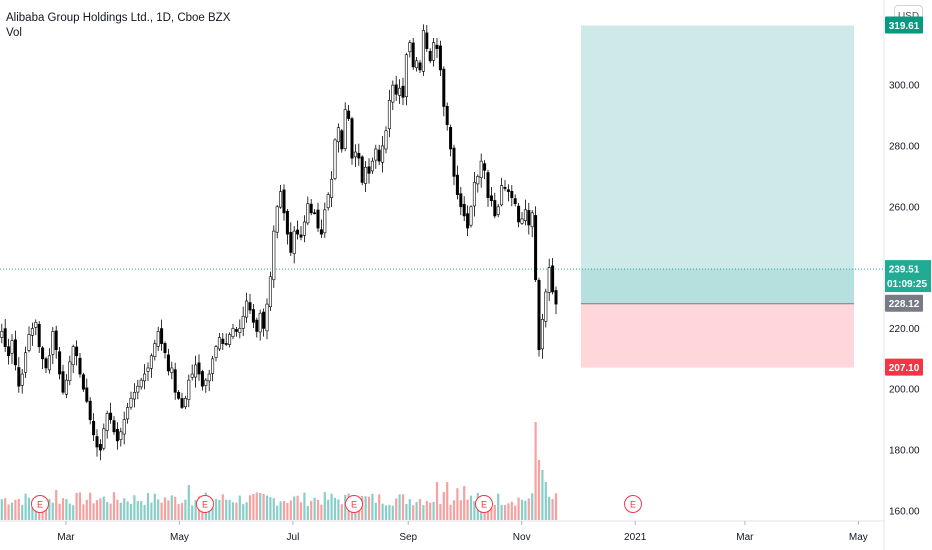 This screenshot has width=932, height=550. I want to click on time-tick-label: Nov, so click(522, 537).